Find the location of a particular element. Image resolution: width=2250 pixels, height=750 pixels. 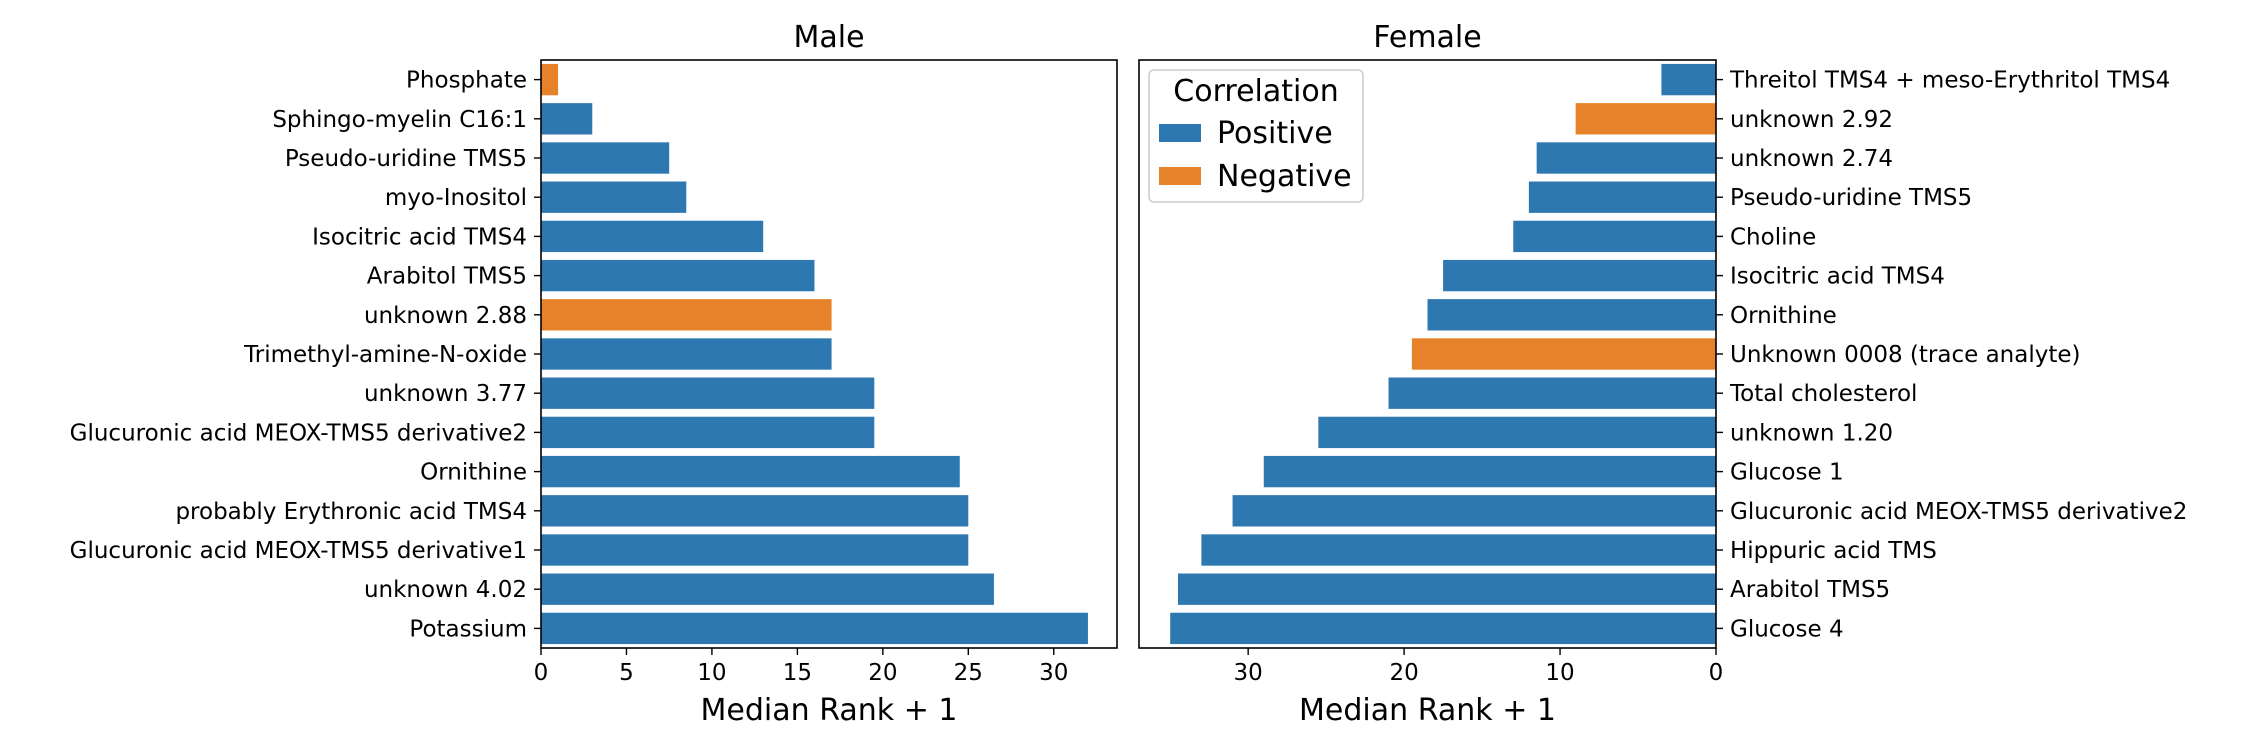

male-bar-glucuronic-acid-meox-tms5-derivative1 is located at coordinates (755, 550).